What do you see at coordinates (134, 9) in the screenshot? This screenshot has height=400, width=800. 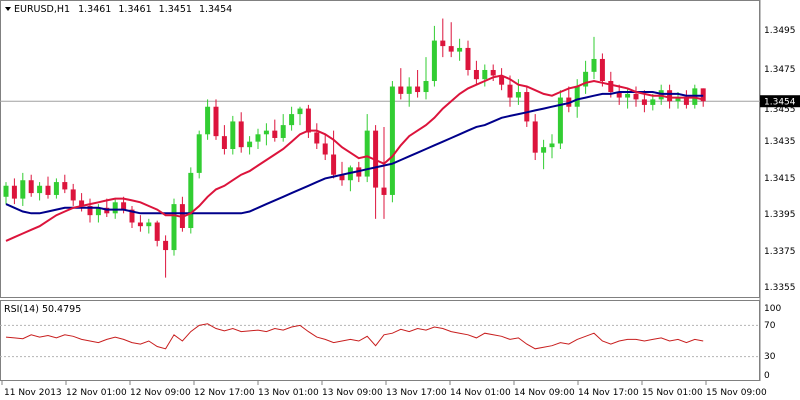 I see `high-value: 1.3461` at bounding box center [134, 9].